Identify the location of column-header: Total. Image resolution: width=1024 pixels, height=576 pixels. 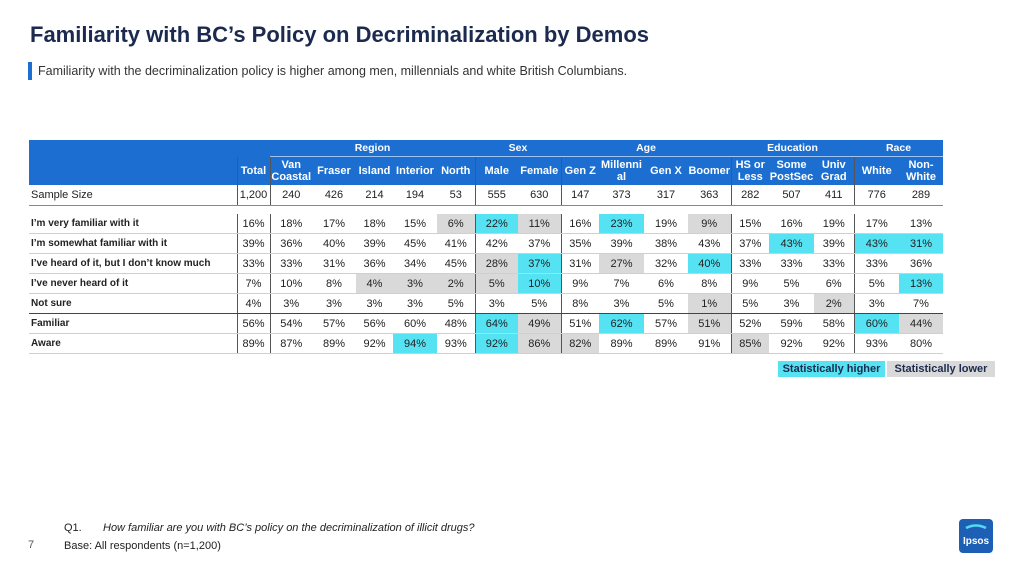
(253, 170).